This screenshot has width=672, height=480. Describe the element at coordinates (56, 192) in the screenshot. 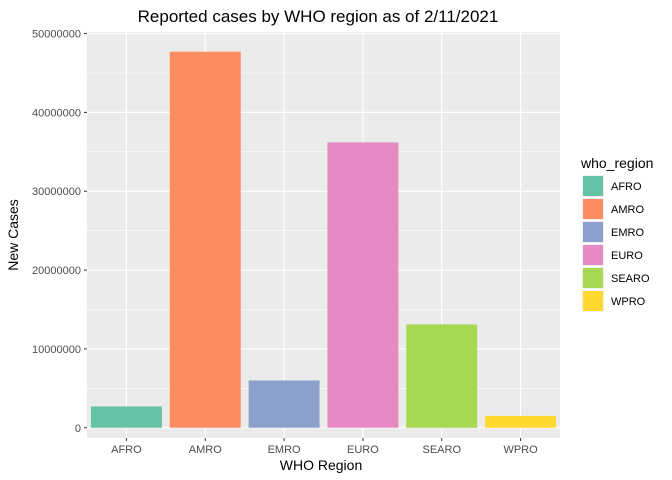

I see `y-tick-label: 30000000` at that location.